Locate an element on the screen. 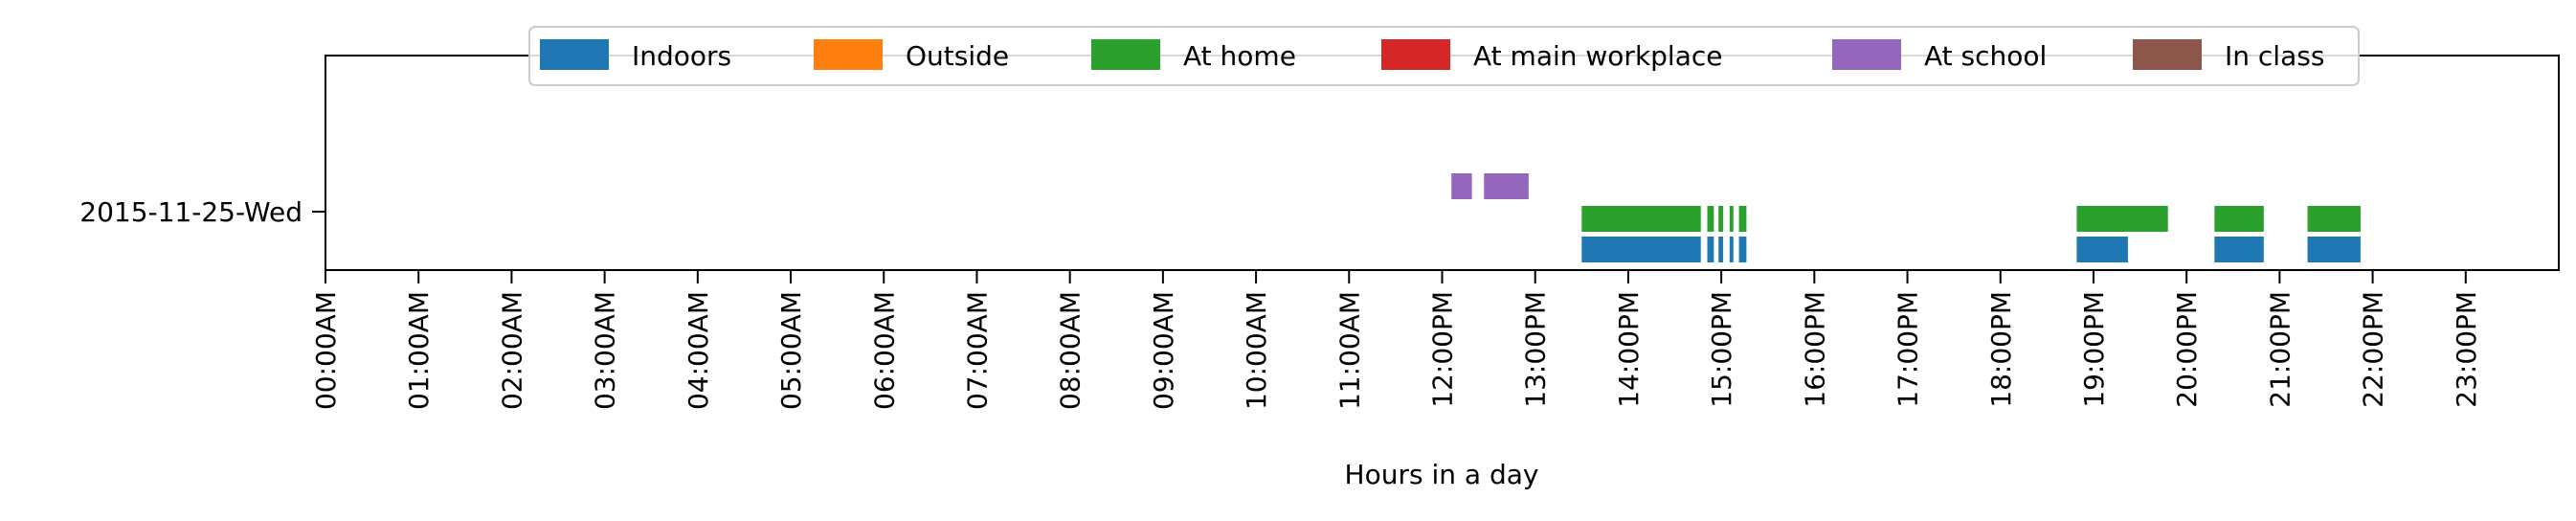 This screenshot has height=521, width=2576. legend-swatch-at-school is located at coordinates (1866, 54).